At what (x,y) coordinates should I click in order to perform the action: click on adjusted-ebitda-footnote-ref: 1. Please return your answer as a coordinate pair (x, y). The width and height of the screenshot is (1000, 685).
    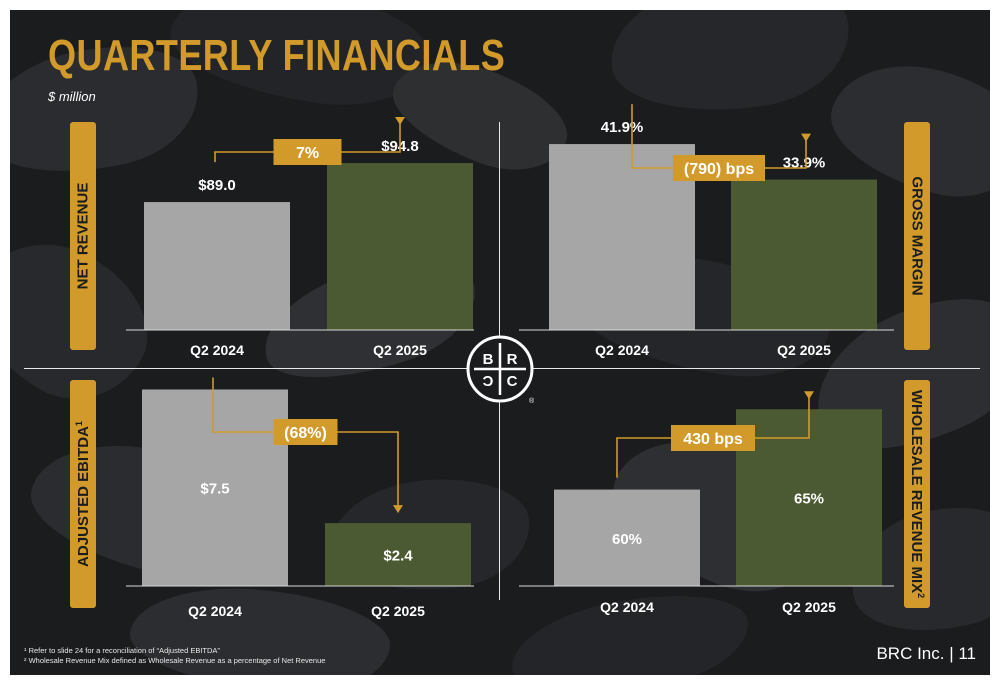
    Looking at the image, I should click on (79, 424).